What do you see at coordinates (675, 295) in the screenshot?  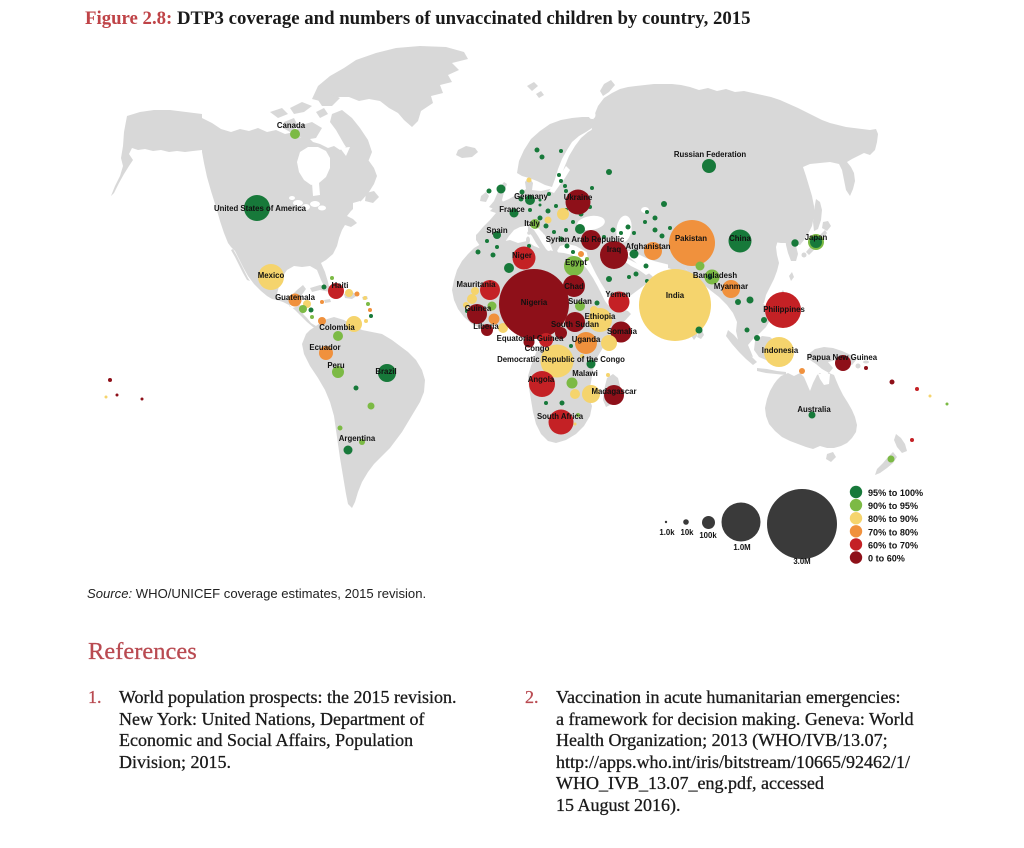 I see `svg-text: India` at bounding box center [675, 295].